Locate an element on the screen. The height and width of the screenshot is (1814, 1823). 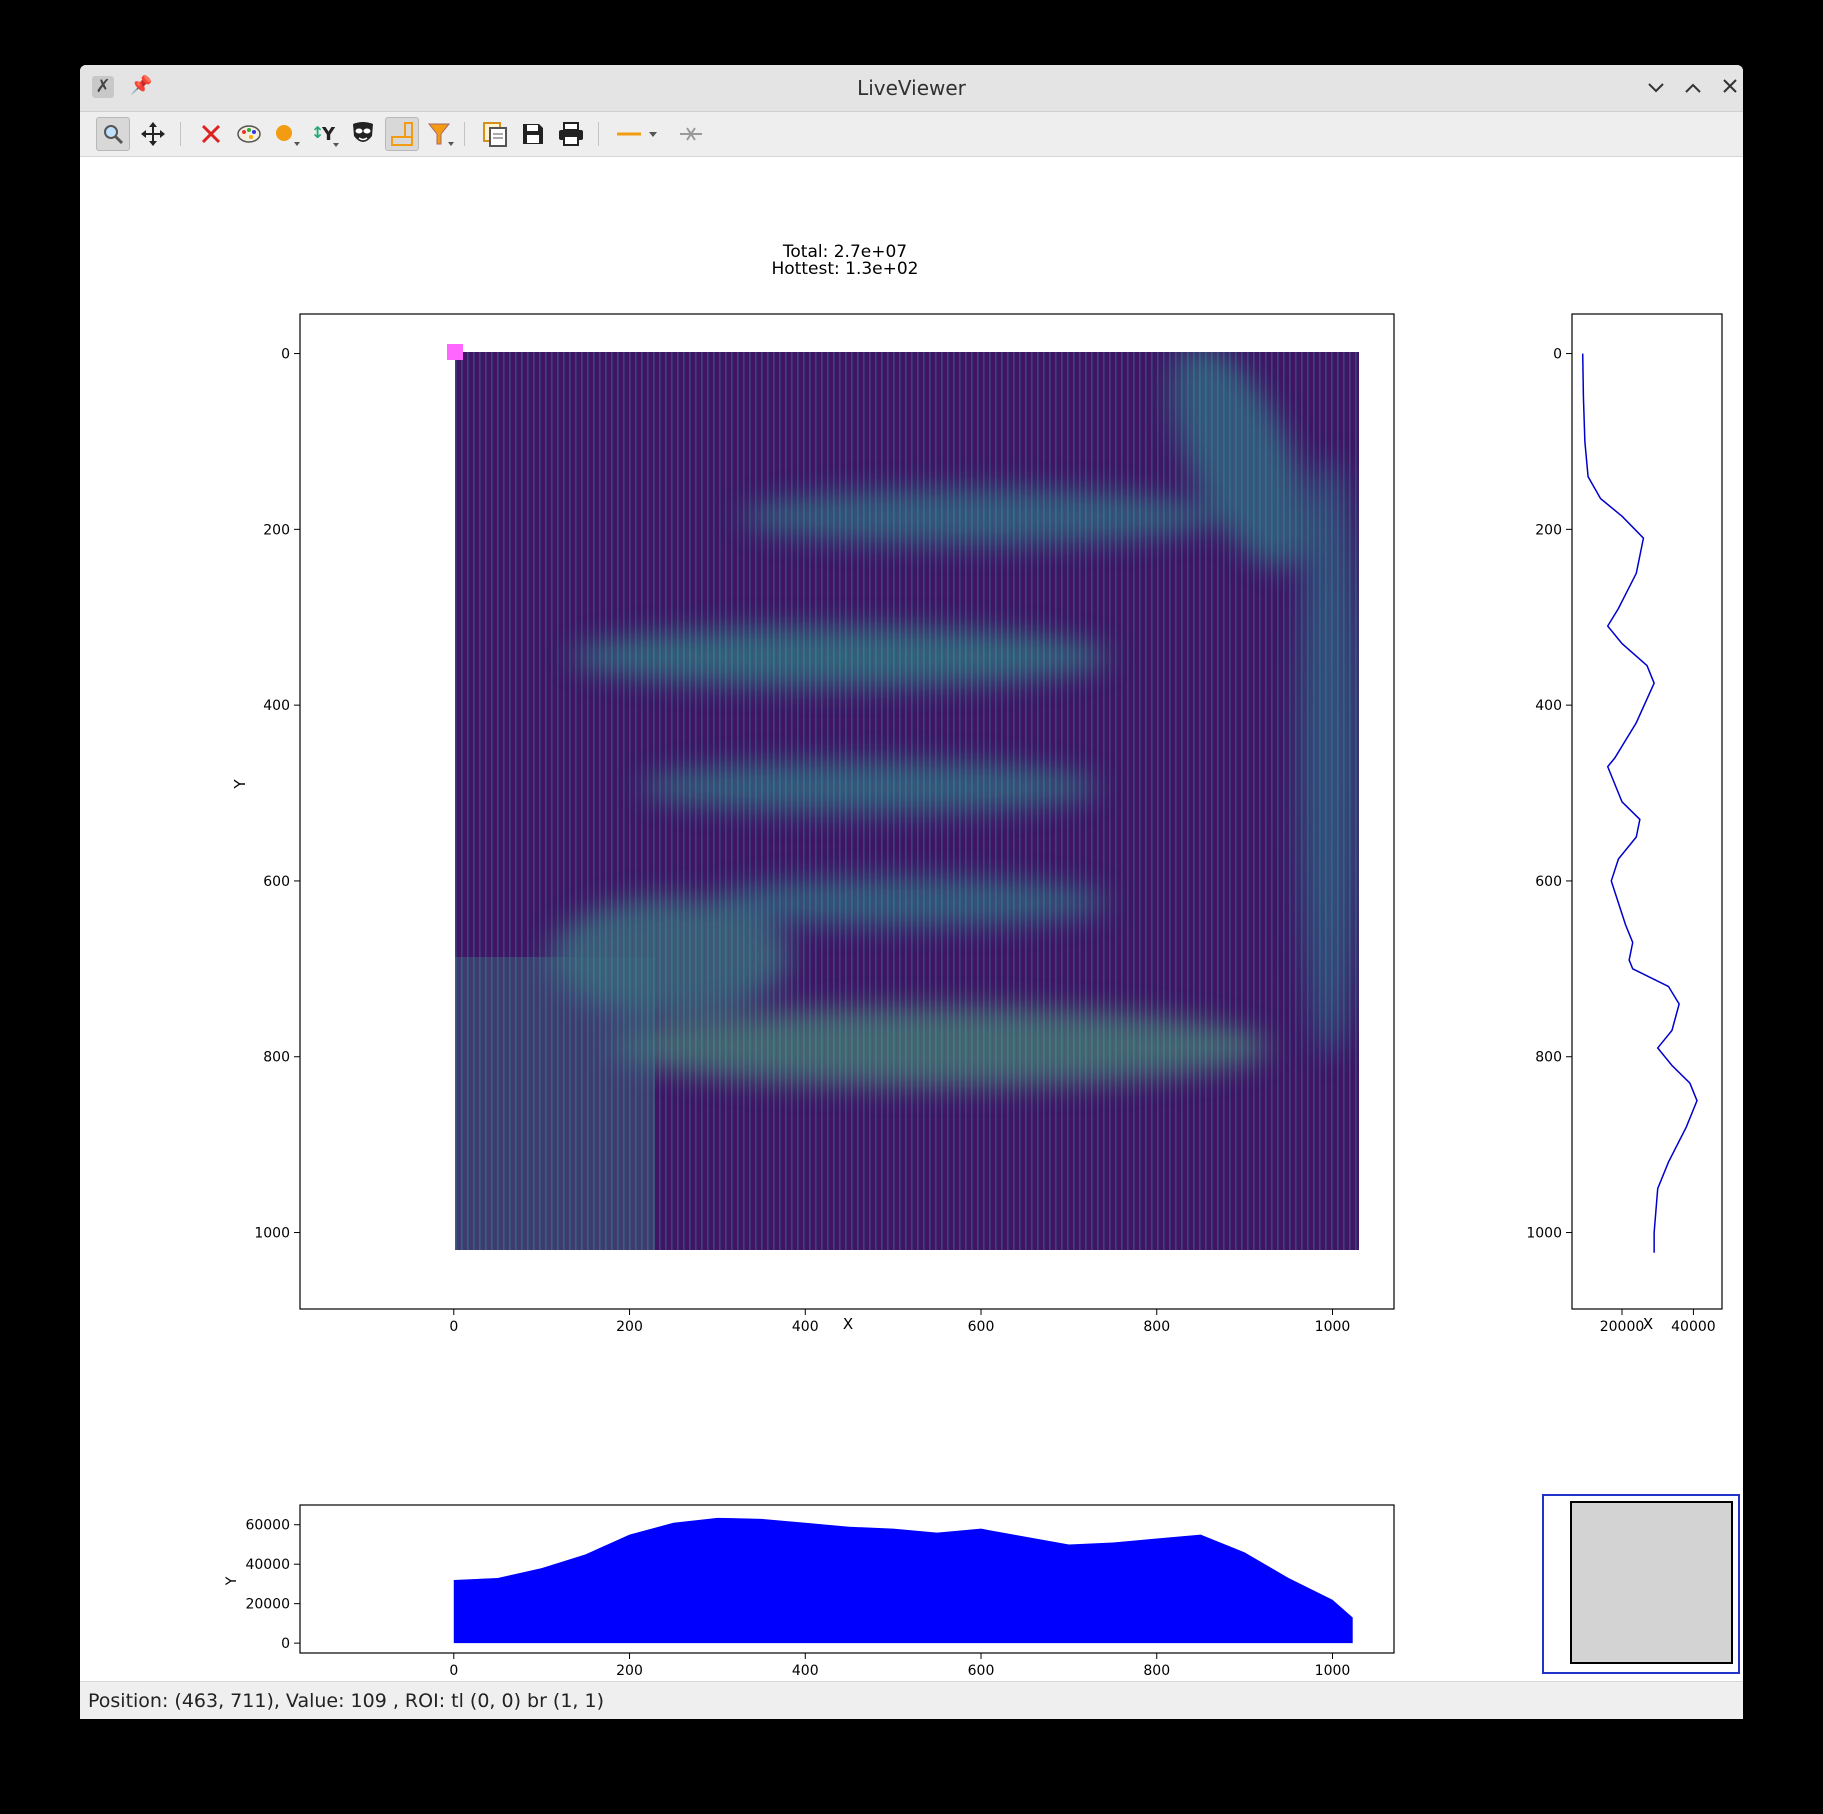
column-profile-x-tick-label: 400 is located at coordinates (805, 1671).